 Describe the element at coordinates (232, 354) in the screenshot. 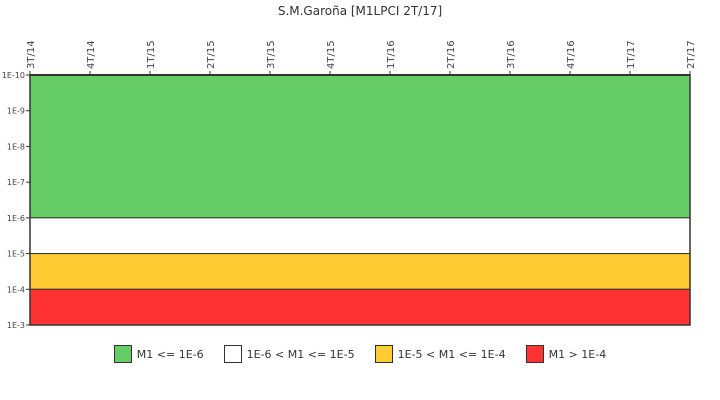

I see `legend-swatch-white` at that location.